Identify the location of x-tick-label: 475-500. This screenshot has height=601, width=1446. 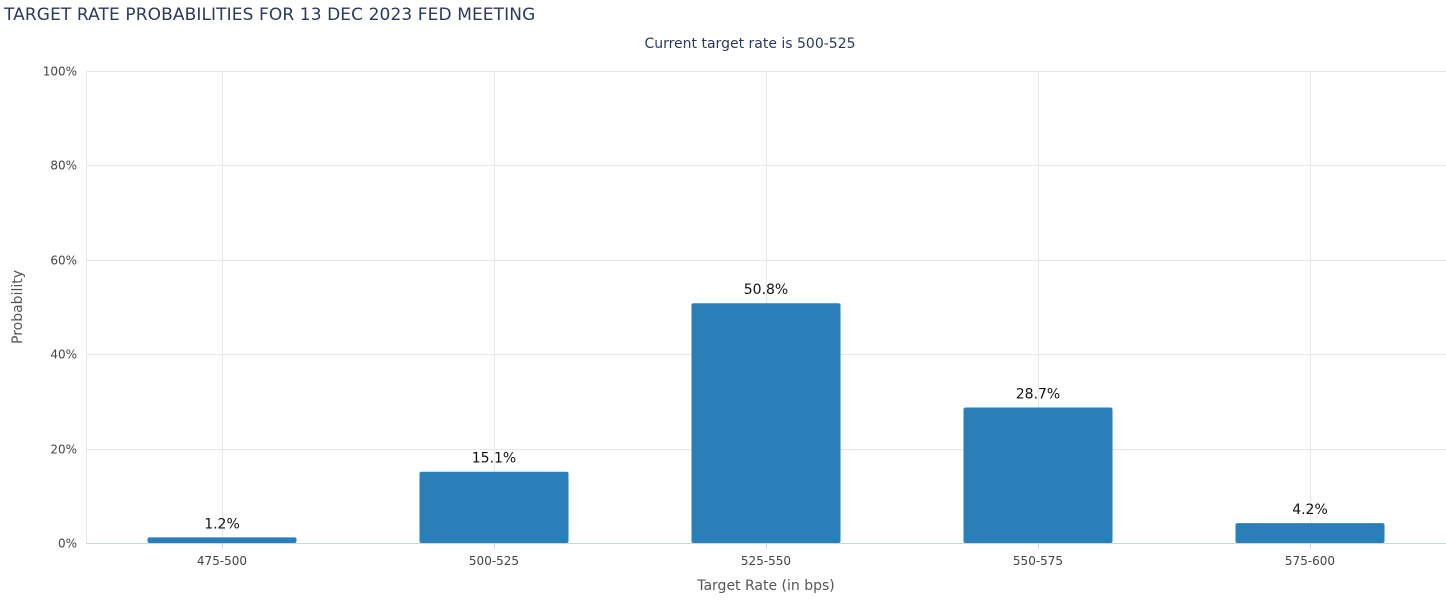
(222, 561).